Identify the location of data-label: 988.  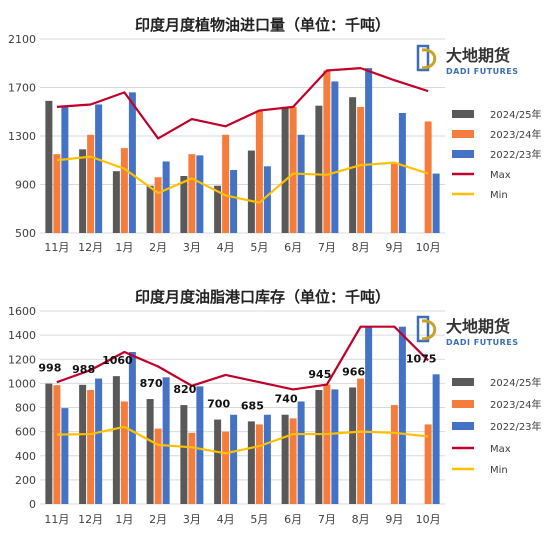
(83, 369).